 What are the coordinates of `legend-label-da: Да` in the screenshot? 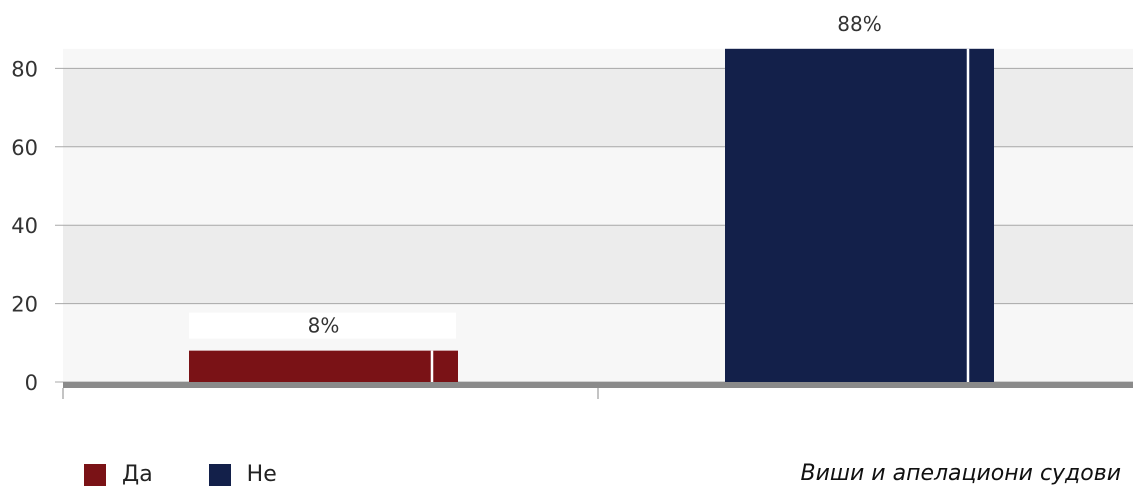 It's located at (137, 474).